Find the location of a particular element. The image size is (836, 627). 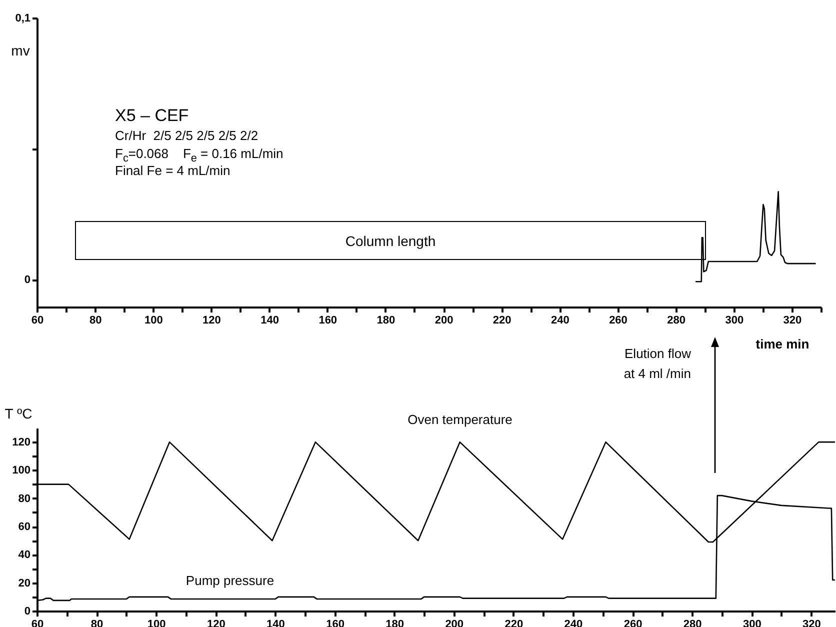

y-tick-label: 120 is located at coordinates (21, 442).